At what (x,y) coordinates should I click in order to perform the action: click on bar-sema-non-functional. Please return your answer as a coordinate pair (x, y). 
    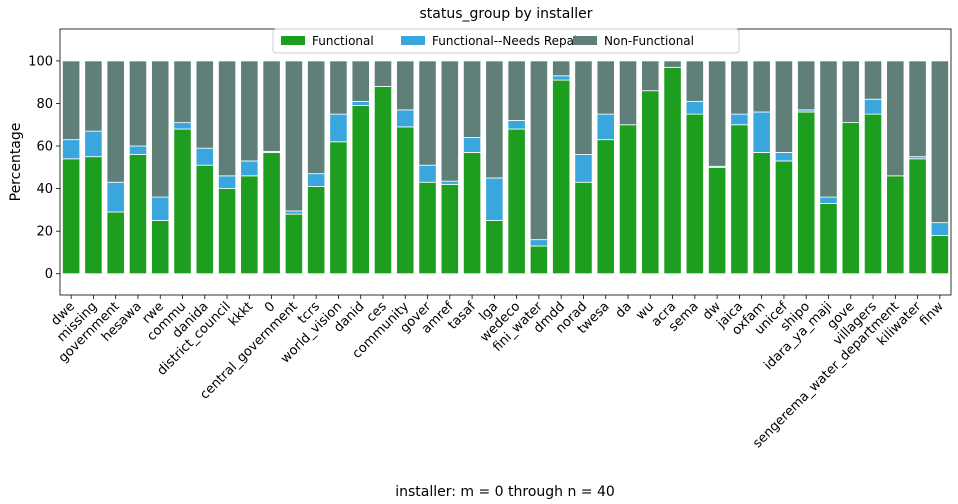
    Looking at the image, I should click on (694, 81).